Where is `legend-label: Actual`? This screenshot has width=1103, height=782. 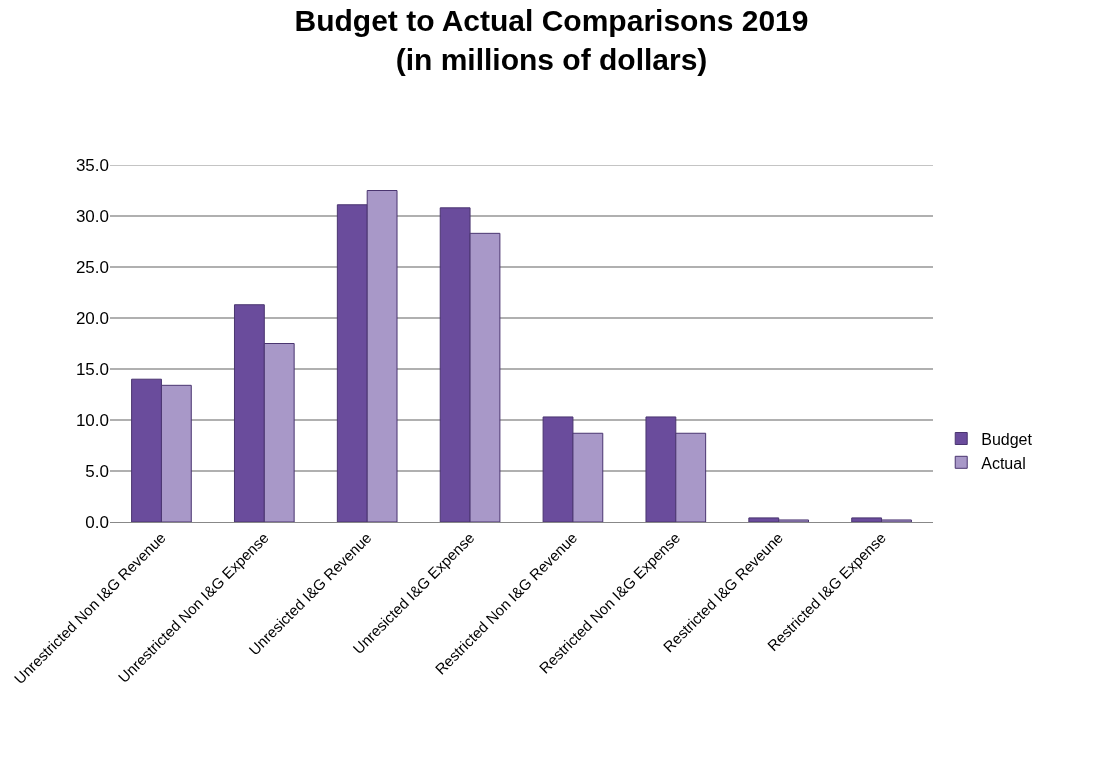 legend-label: Actual is located at coordinates (1003, 463).